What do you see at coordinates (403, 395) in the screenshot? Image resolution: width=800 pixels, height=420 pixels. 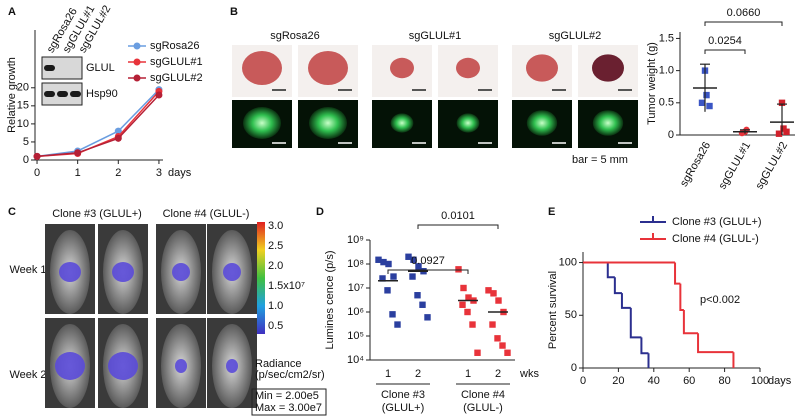 I see `group-label: Clone #3` at bounding box center [403, 395].